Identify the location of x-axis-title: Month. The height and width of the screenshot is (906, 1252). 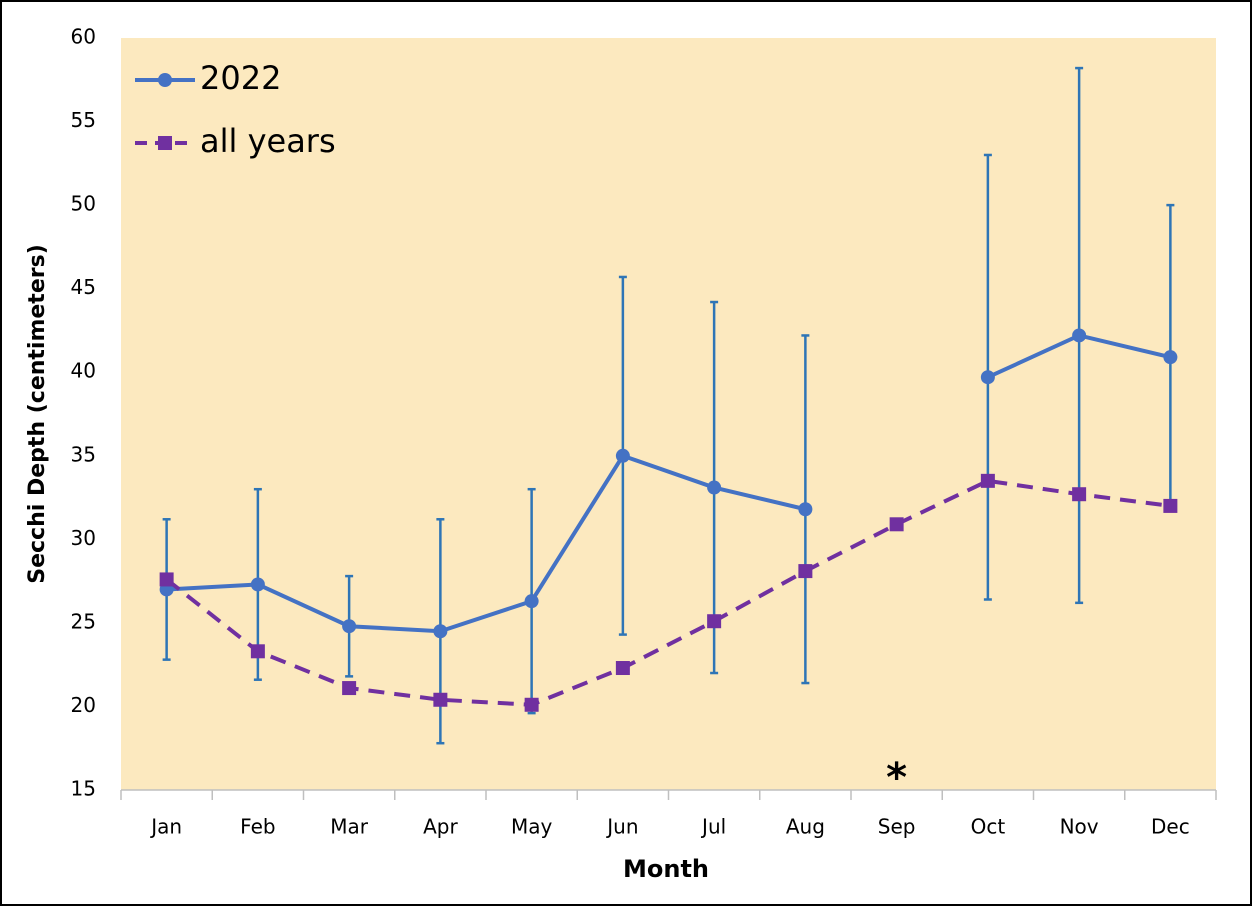
(666, 869).